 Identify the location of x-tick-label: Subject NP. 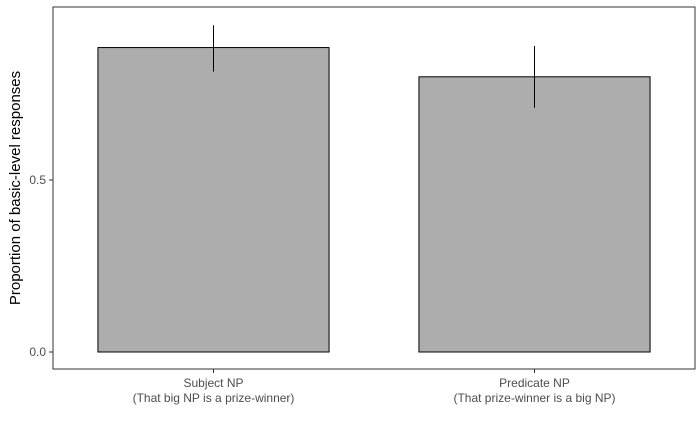
(213, 383).